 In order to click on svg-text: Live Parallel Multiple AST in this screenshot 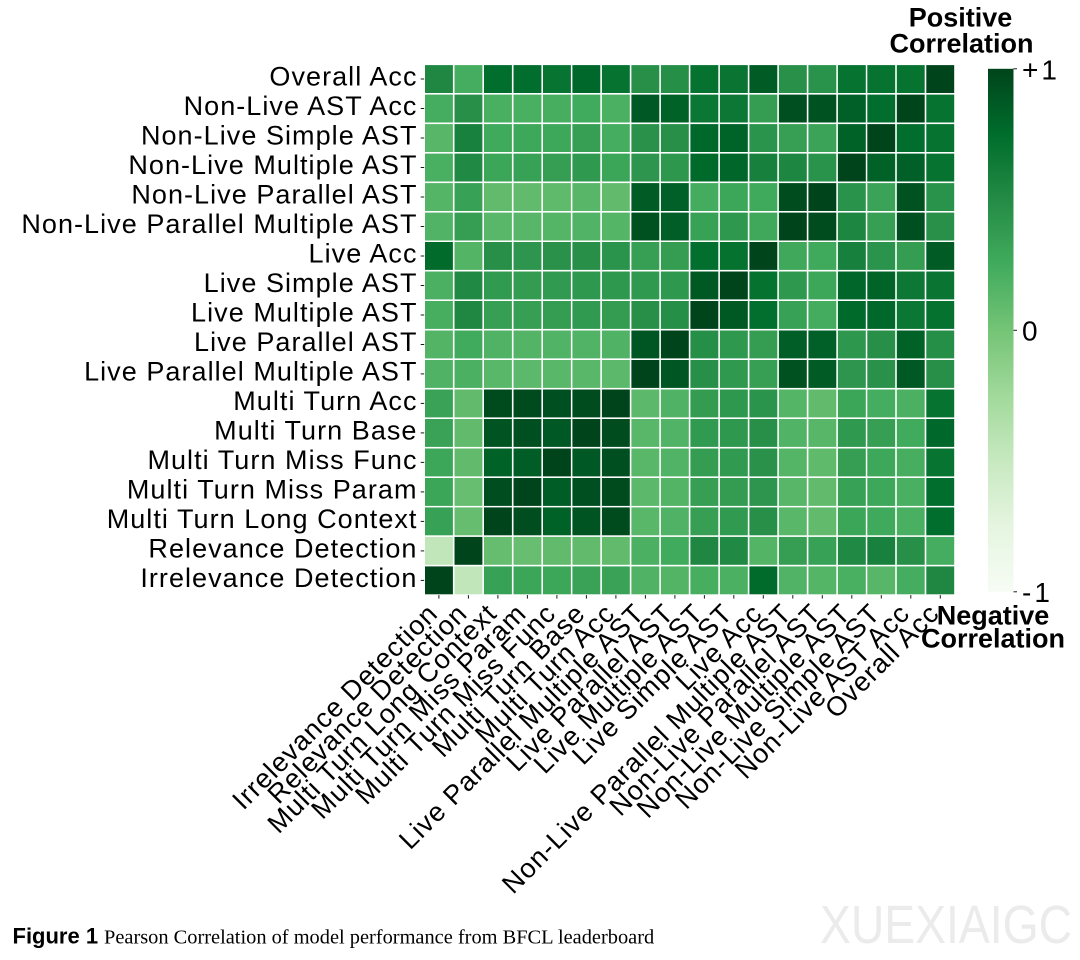, I will do `click(250, 372)`.